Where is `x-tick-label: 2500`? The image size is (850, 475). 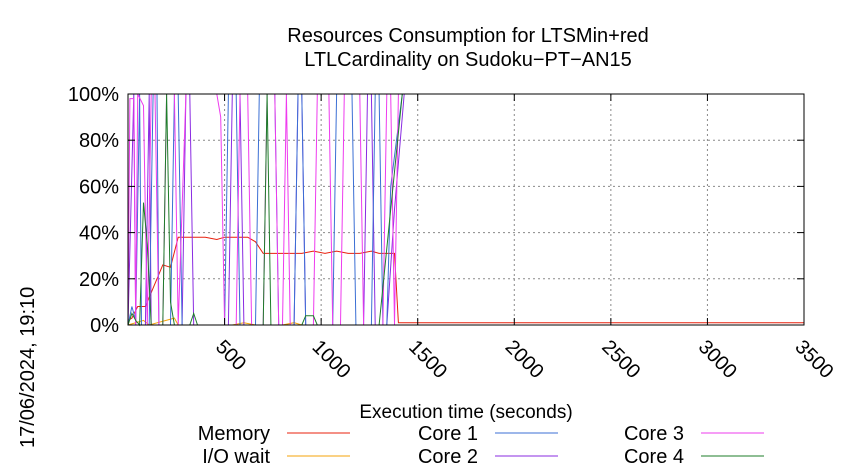
x-tick-label: 2500 is located at coordinates (620, 359).